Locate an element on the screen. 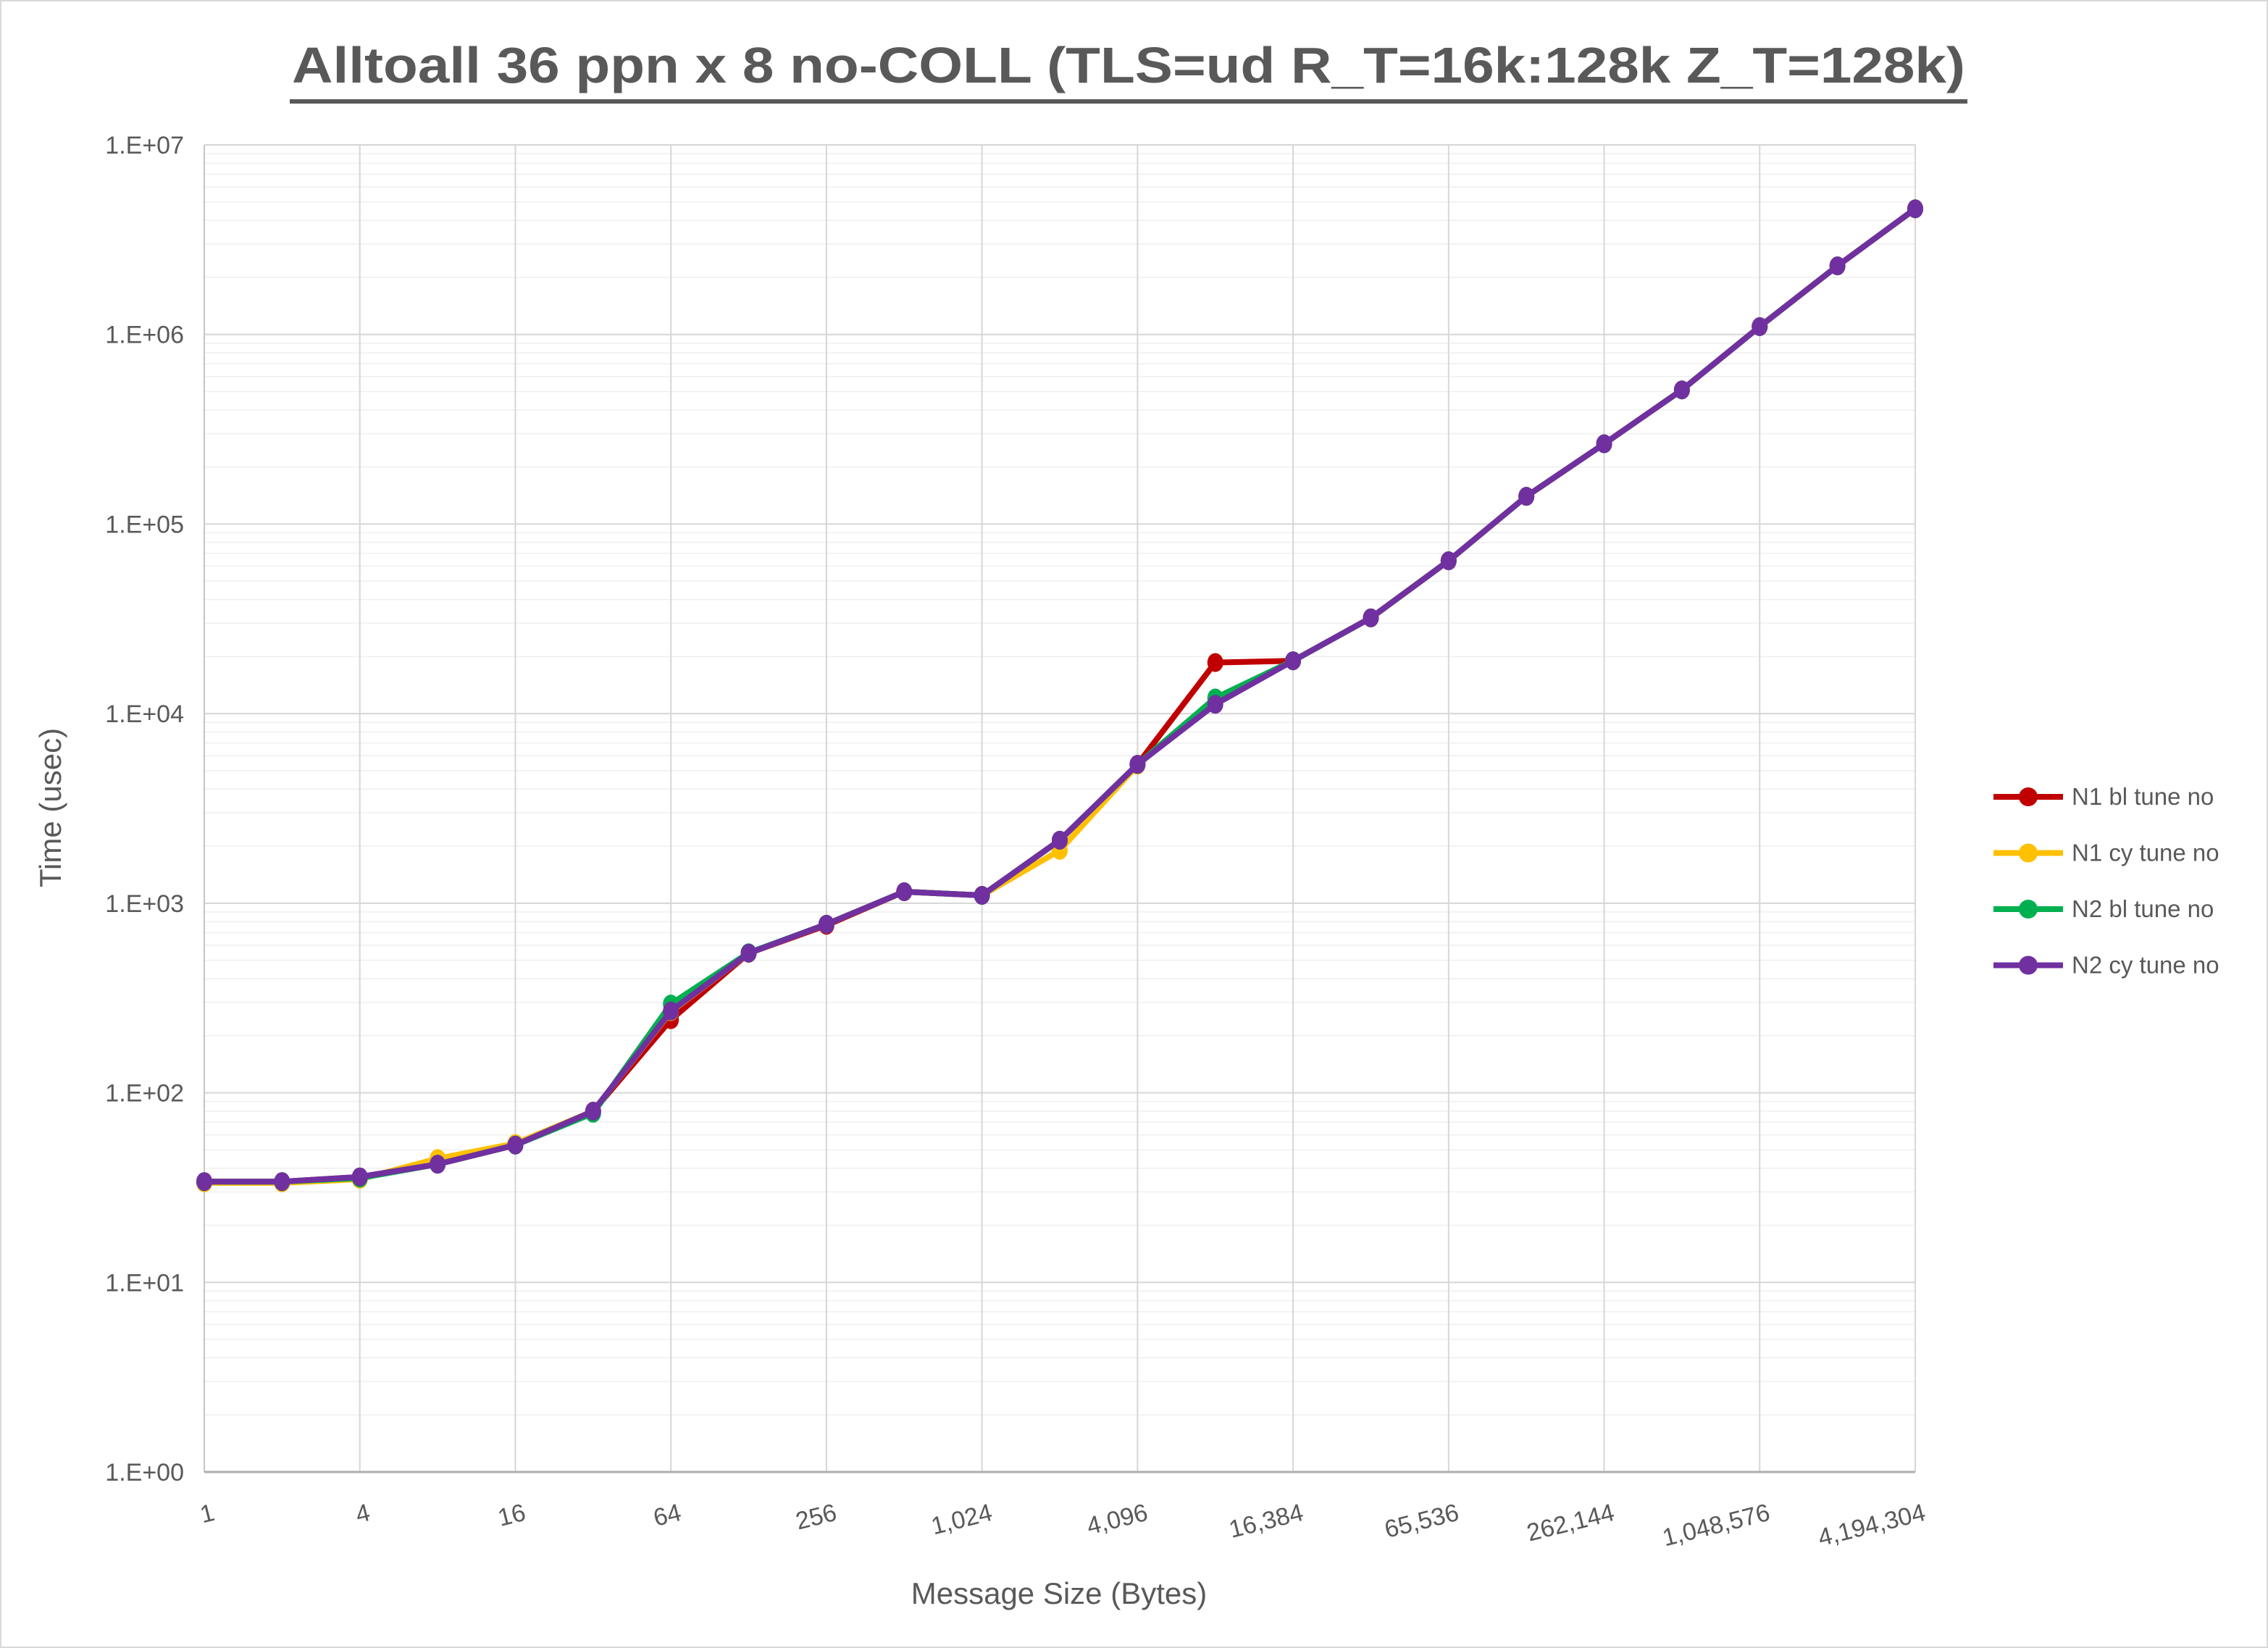 This screenshot has width=2268, height=1648. legend-label: N1 bl tune no is located at coordinates (2143, 796).